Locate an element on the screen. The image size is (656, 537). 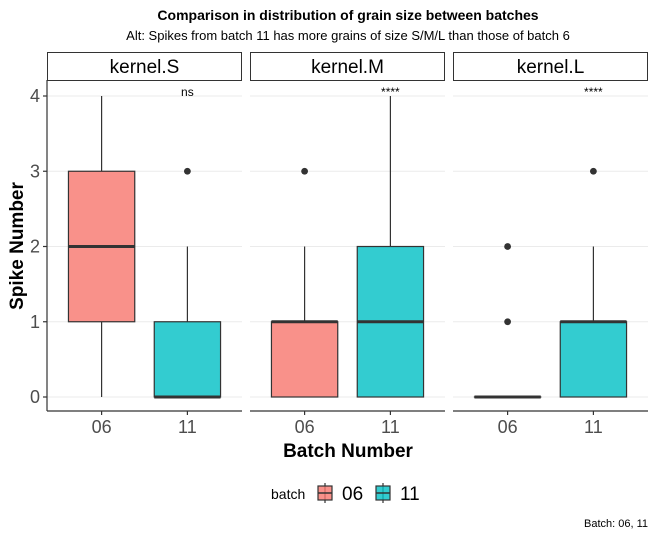
y-axis: 0 1 2 3 4 is located at coordinates (39, 245).